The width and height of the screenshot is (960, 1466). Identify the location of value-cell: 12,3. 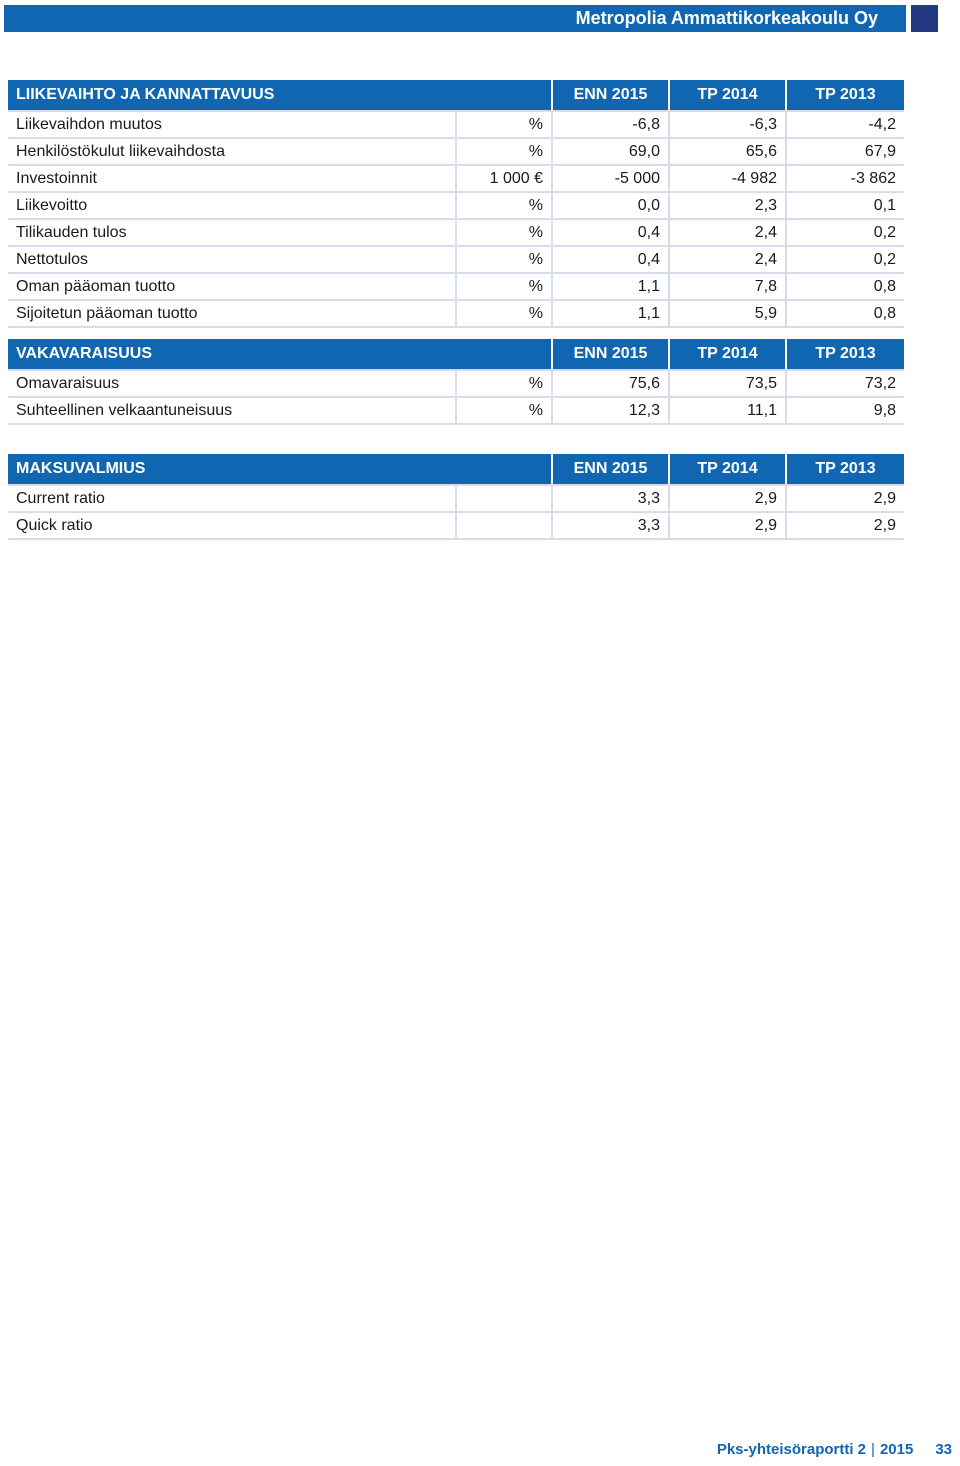
(611, 411).